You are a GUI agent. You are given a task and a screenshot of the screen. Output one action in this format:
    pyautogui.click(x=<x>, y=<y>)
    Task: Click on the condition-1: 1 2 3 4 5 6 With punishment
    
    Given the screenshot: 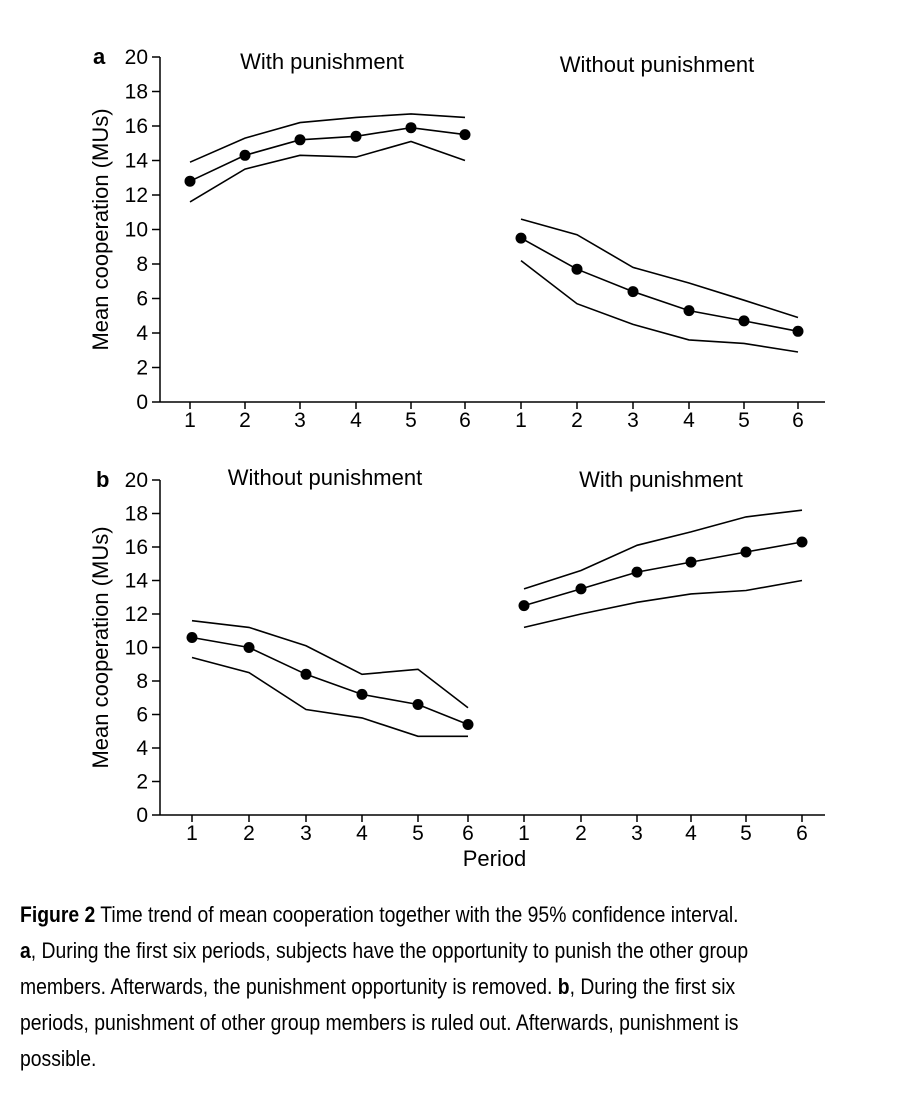 What is the action you would take?
    pyautogui.click(x=327, y=240)
    